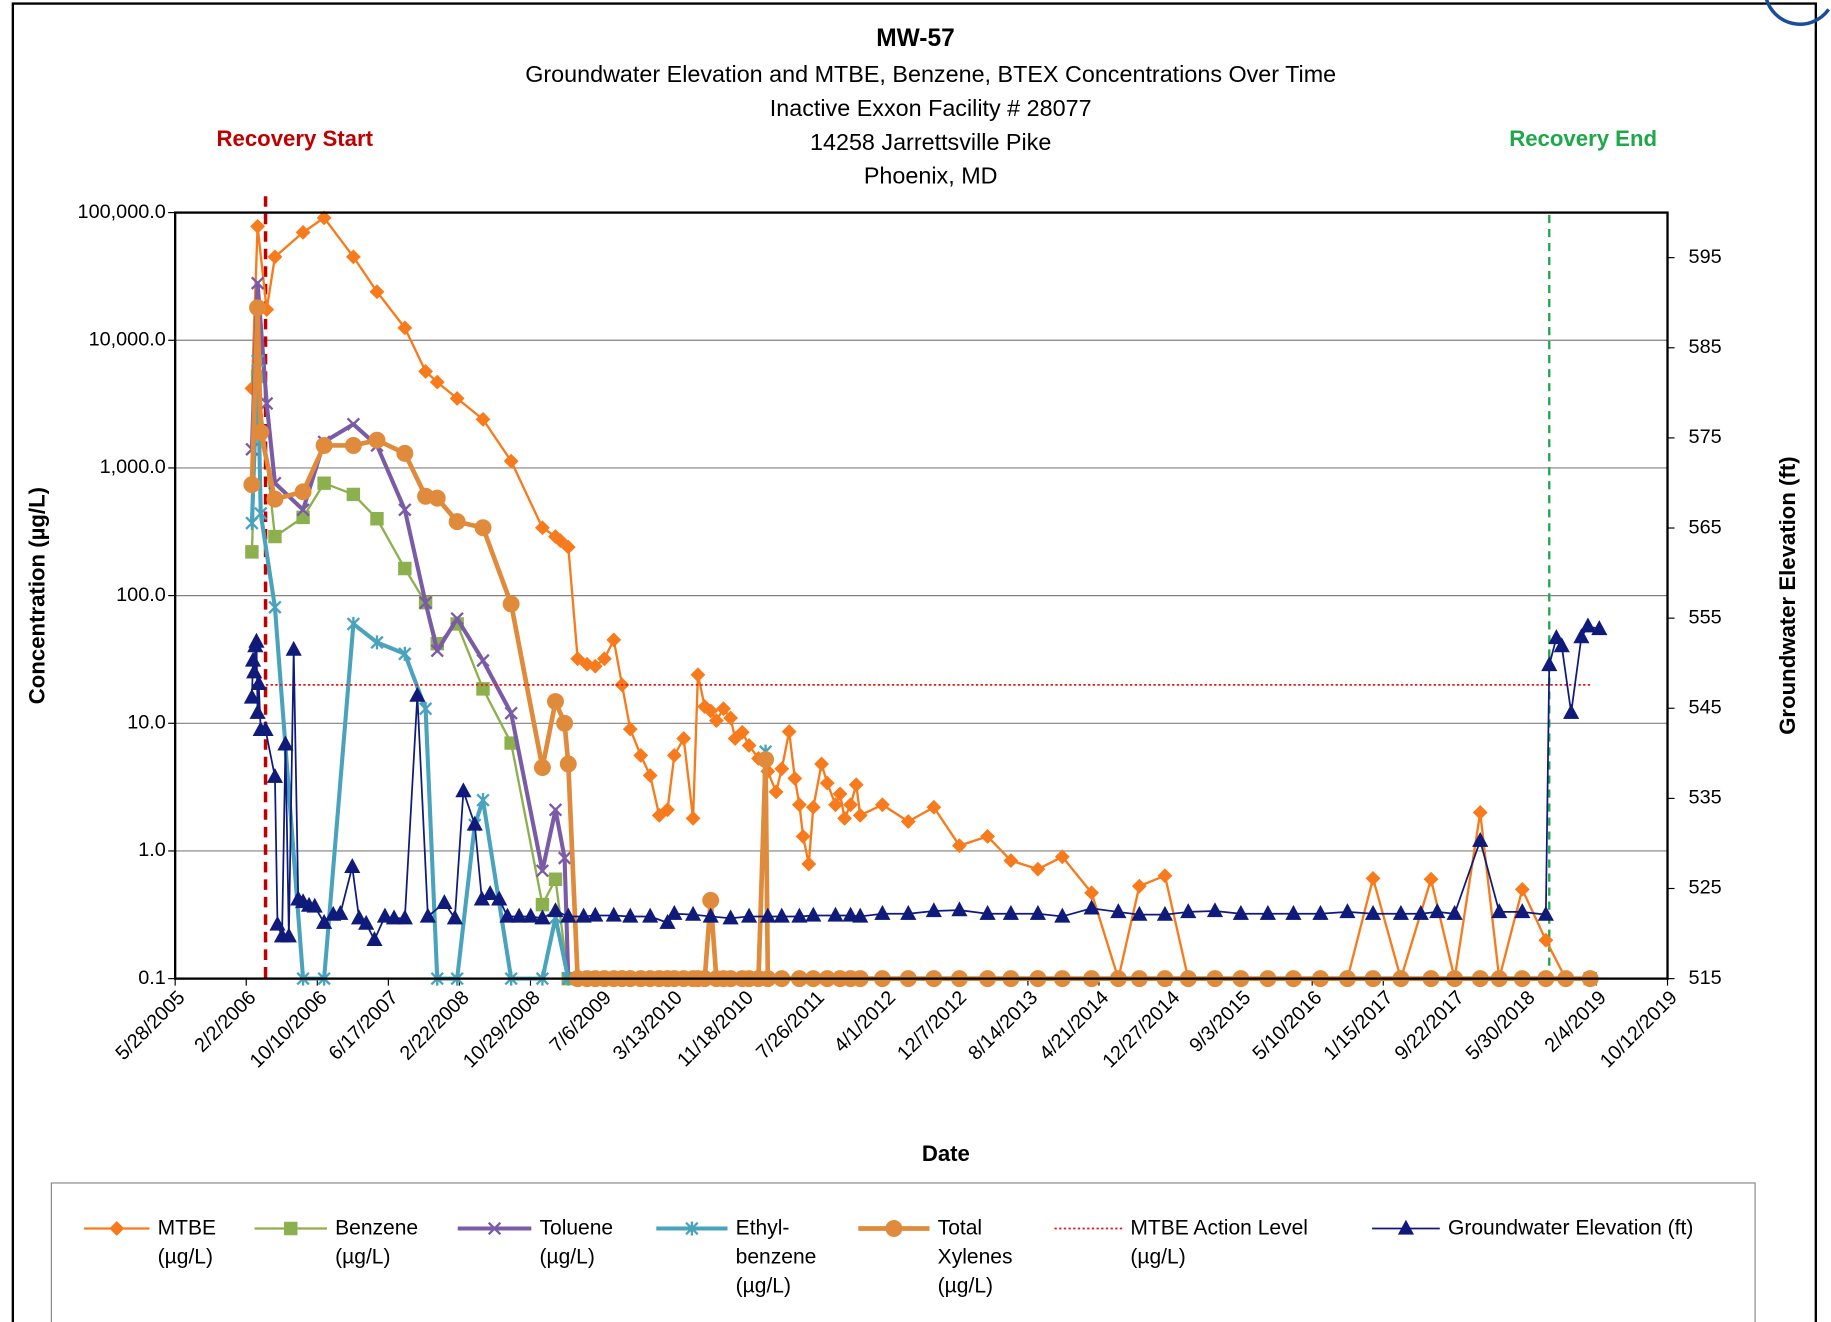 The image size is (1831, 1322). What do you see at coordinates (133, 467) in the screenshot?
I see `y-tick-label: 1,000.0` at bounding box center [133, 467].